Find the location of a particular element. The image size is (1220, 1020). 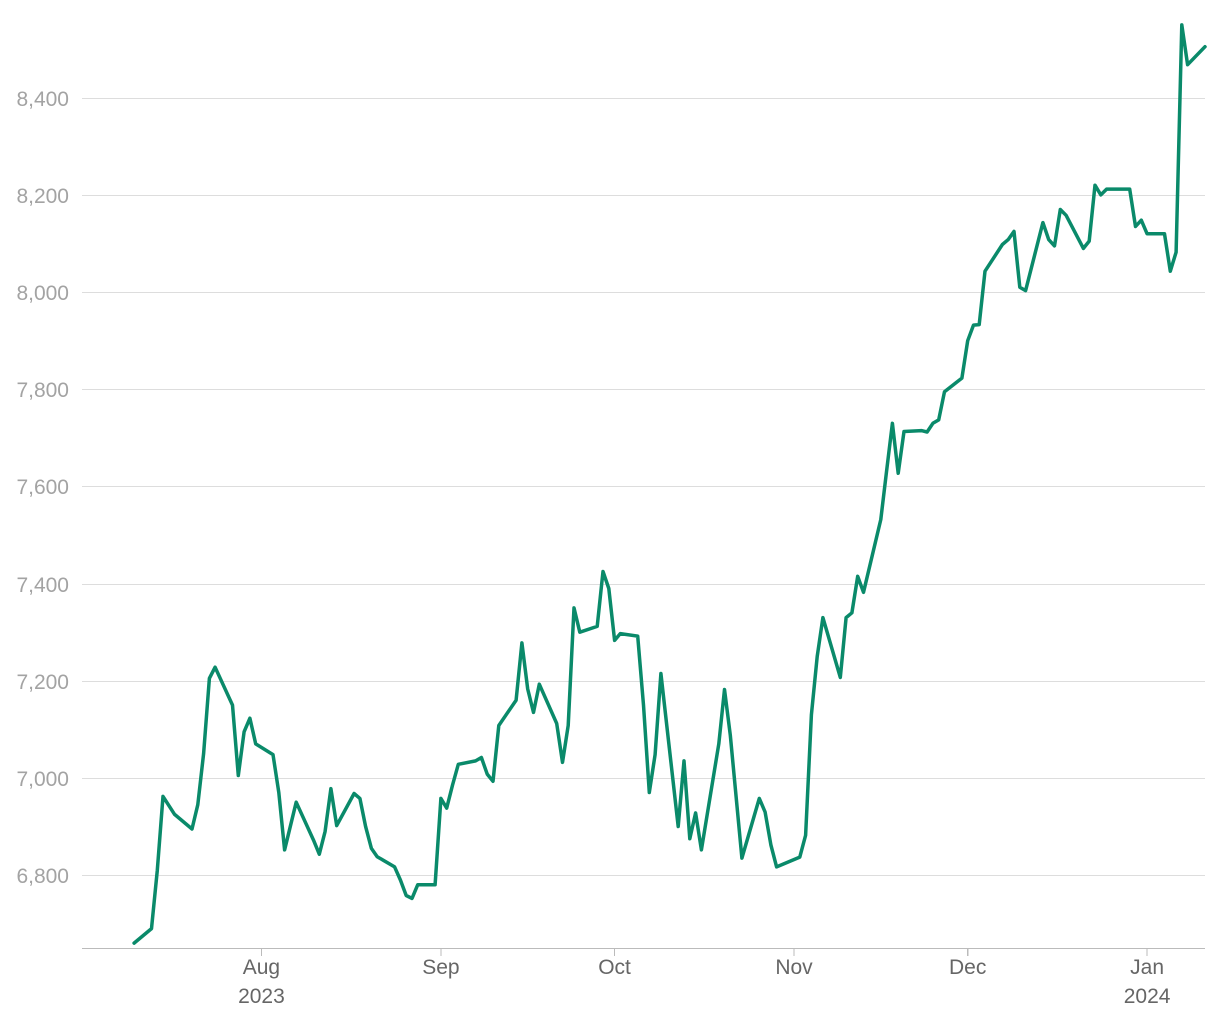

x-tick-year-label: 2024 is located at coordinates (1147, 996).